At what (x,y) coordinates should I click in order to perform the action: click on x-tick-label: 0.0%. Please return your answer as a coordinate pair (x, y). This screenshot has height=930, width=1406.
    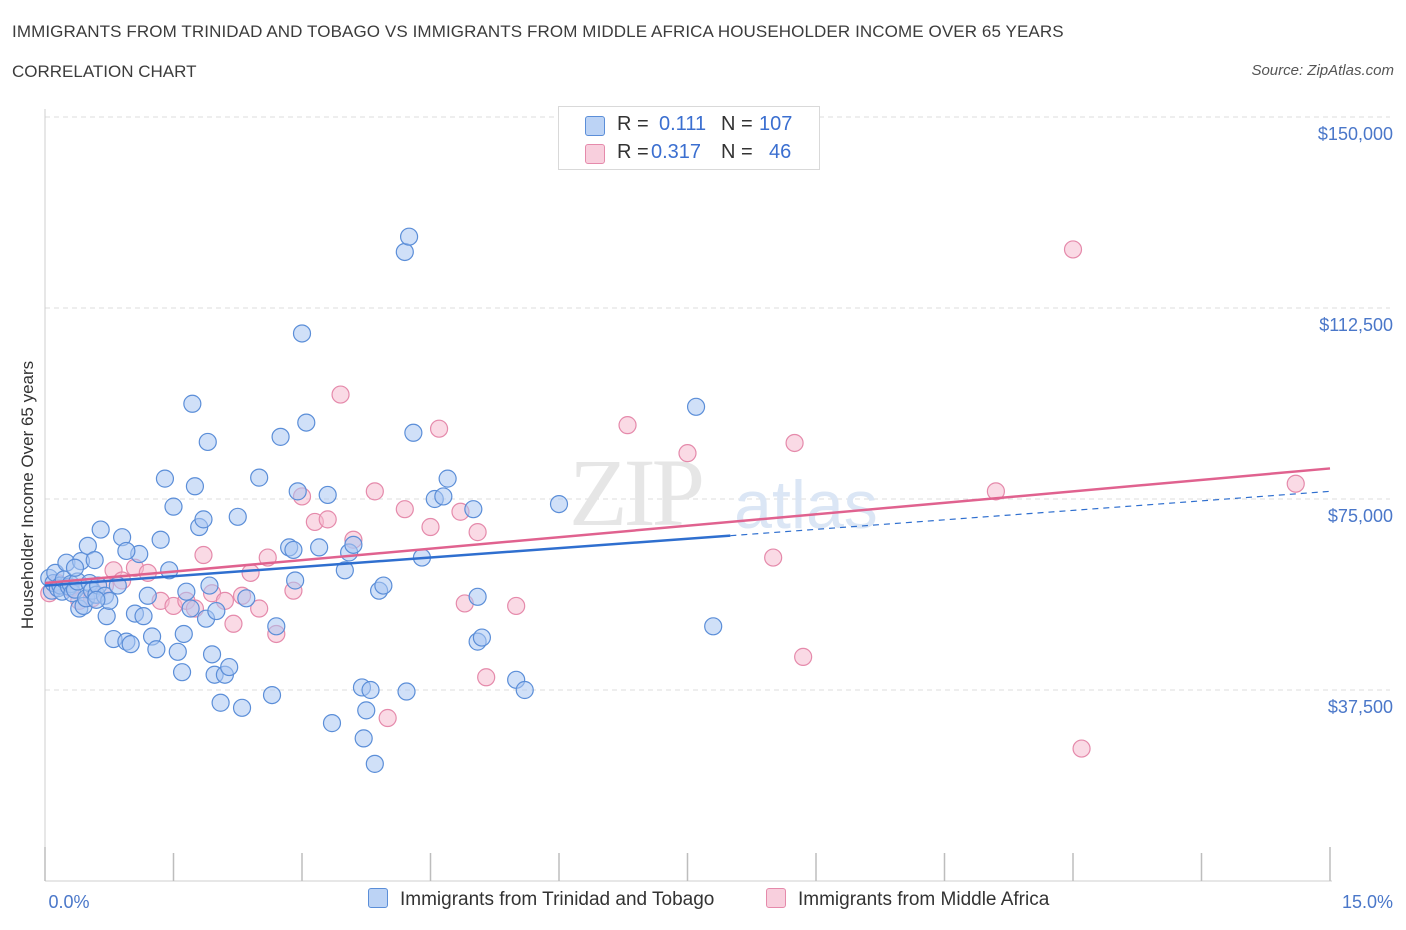
    Looking at the image, I should click on (68, 902).